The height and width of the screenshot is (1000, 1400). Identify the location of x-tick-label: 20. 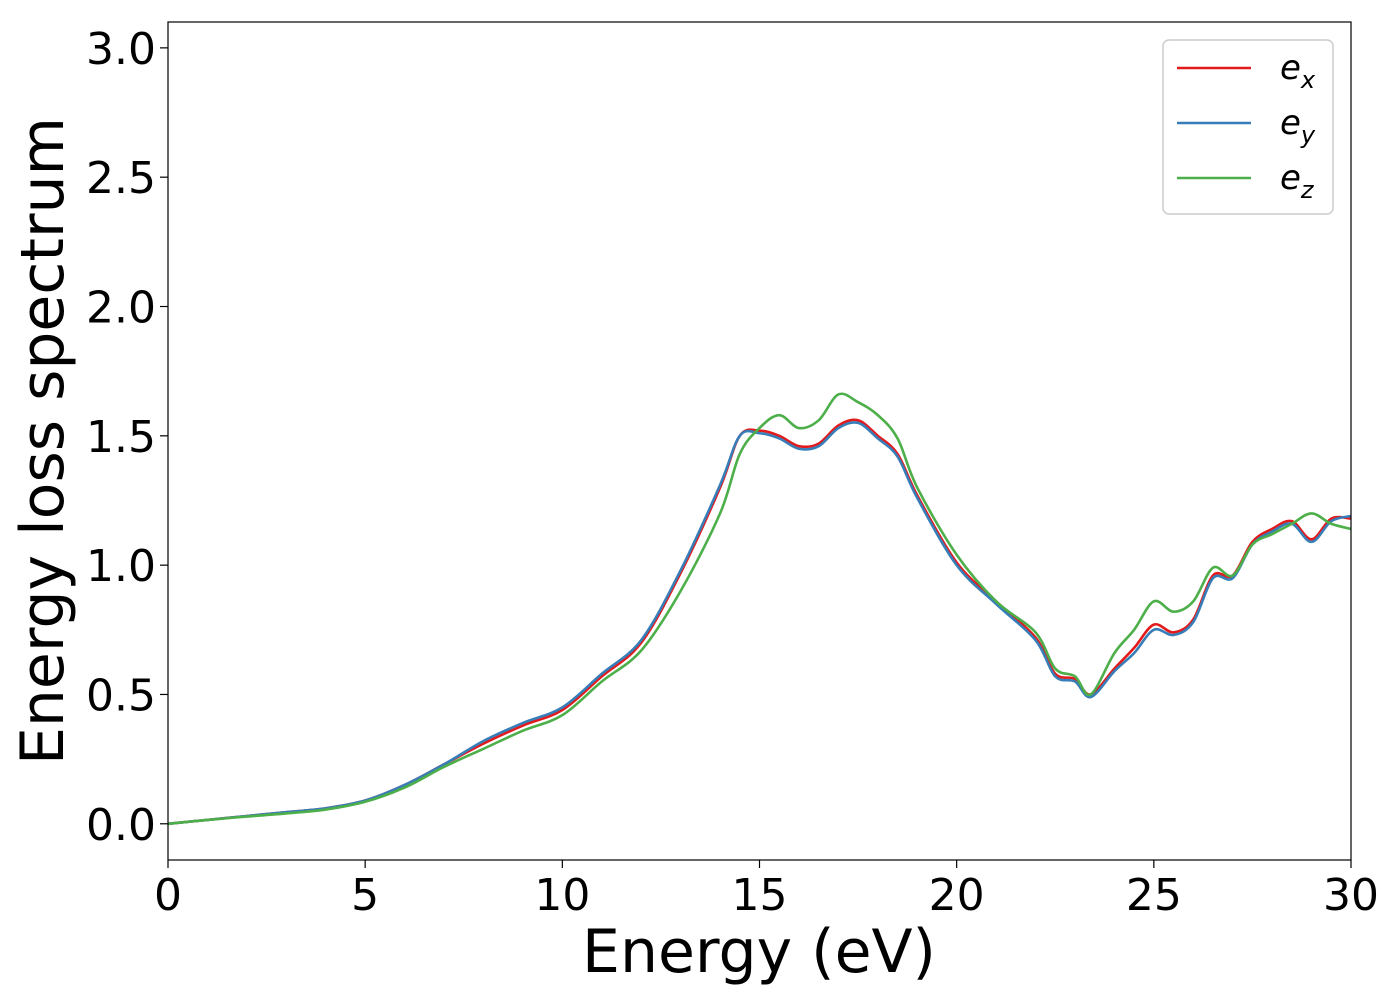
(957, 895).